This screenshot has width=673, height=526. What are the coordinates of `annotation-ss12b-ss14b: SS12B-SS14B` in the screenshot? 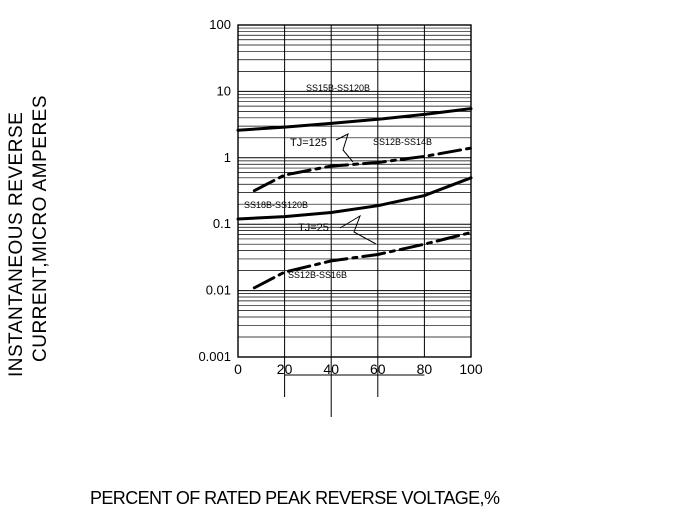 It's located at (402, 142).